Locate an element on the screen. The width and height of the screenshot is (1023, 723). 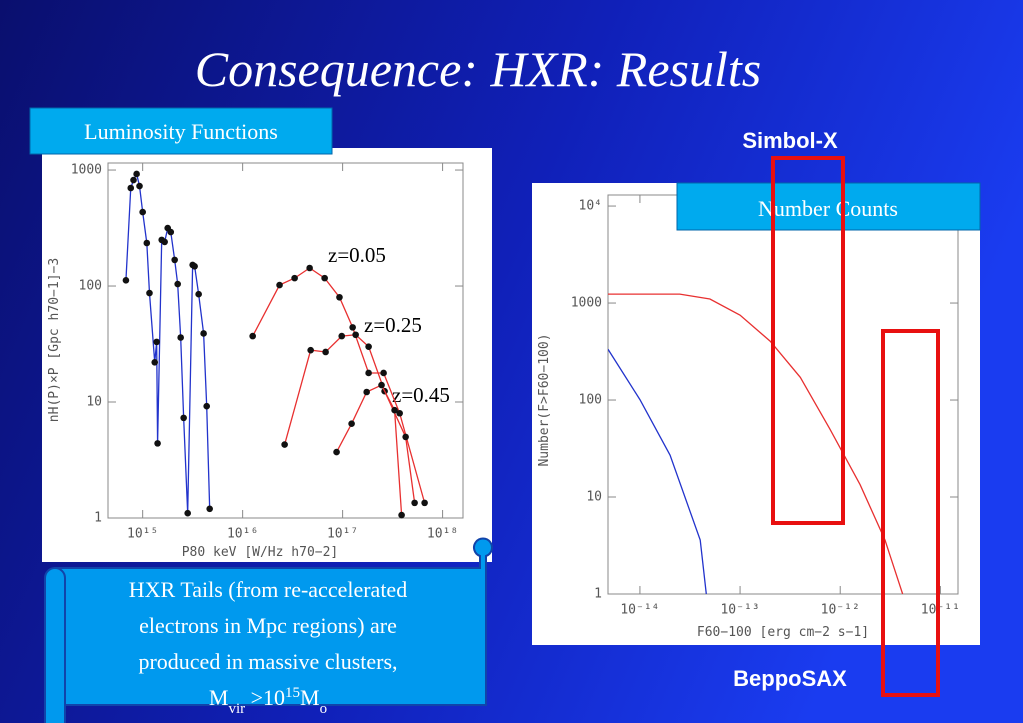
y-axis-label: Number(F>F60−100) is located at coordinates (544, 399).